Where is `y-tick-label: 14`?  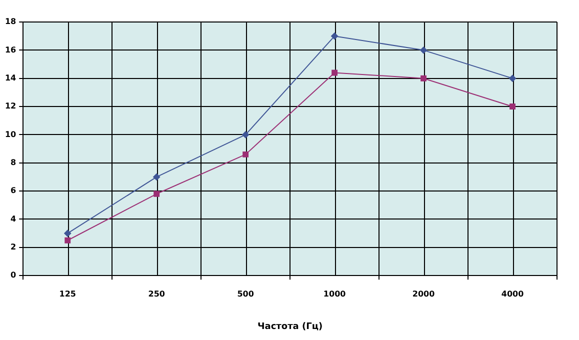 y-tick-label: 14 is located at coordinates (10, 77).